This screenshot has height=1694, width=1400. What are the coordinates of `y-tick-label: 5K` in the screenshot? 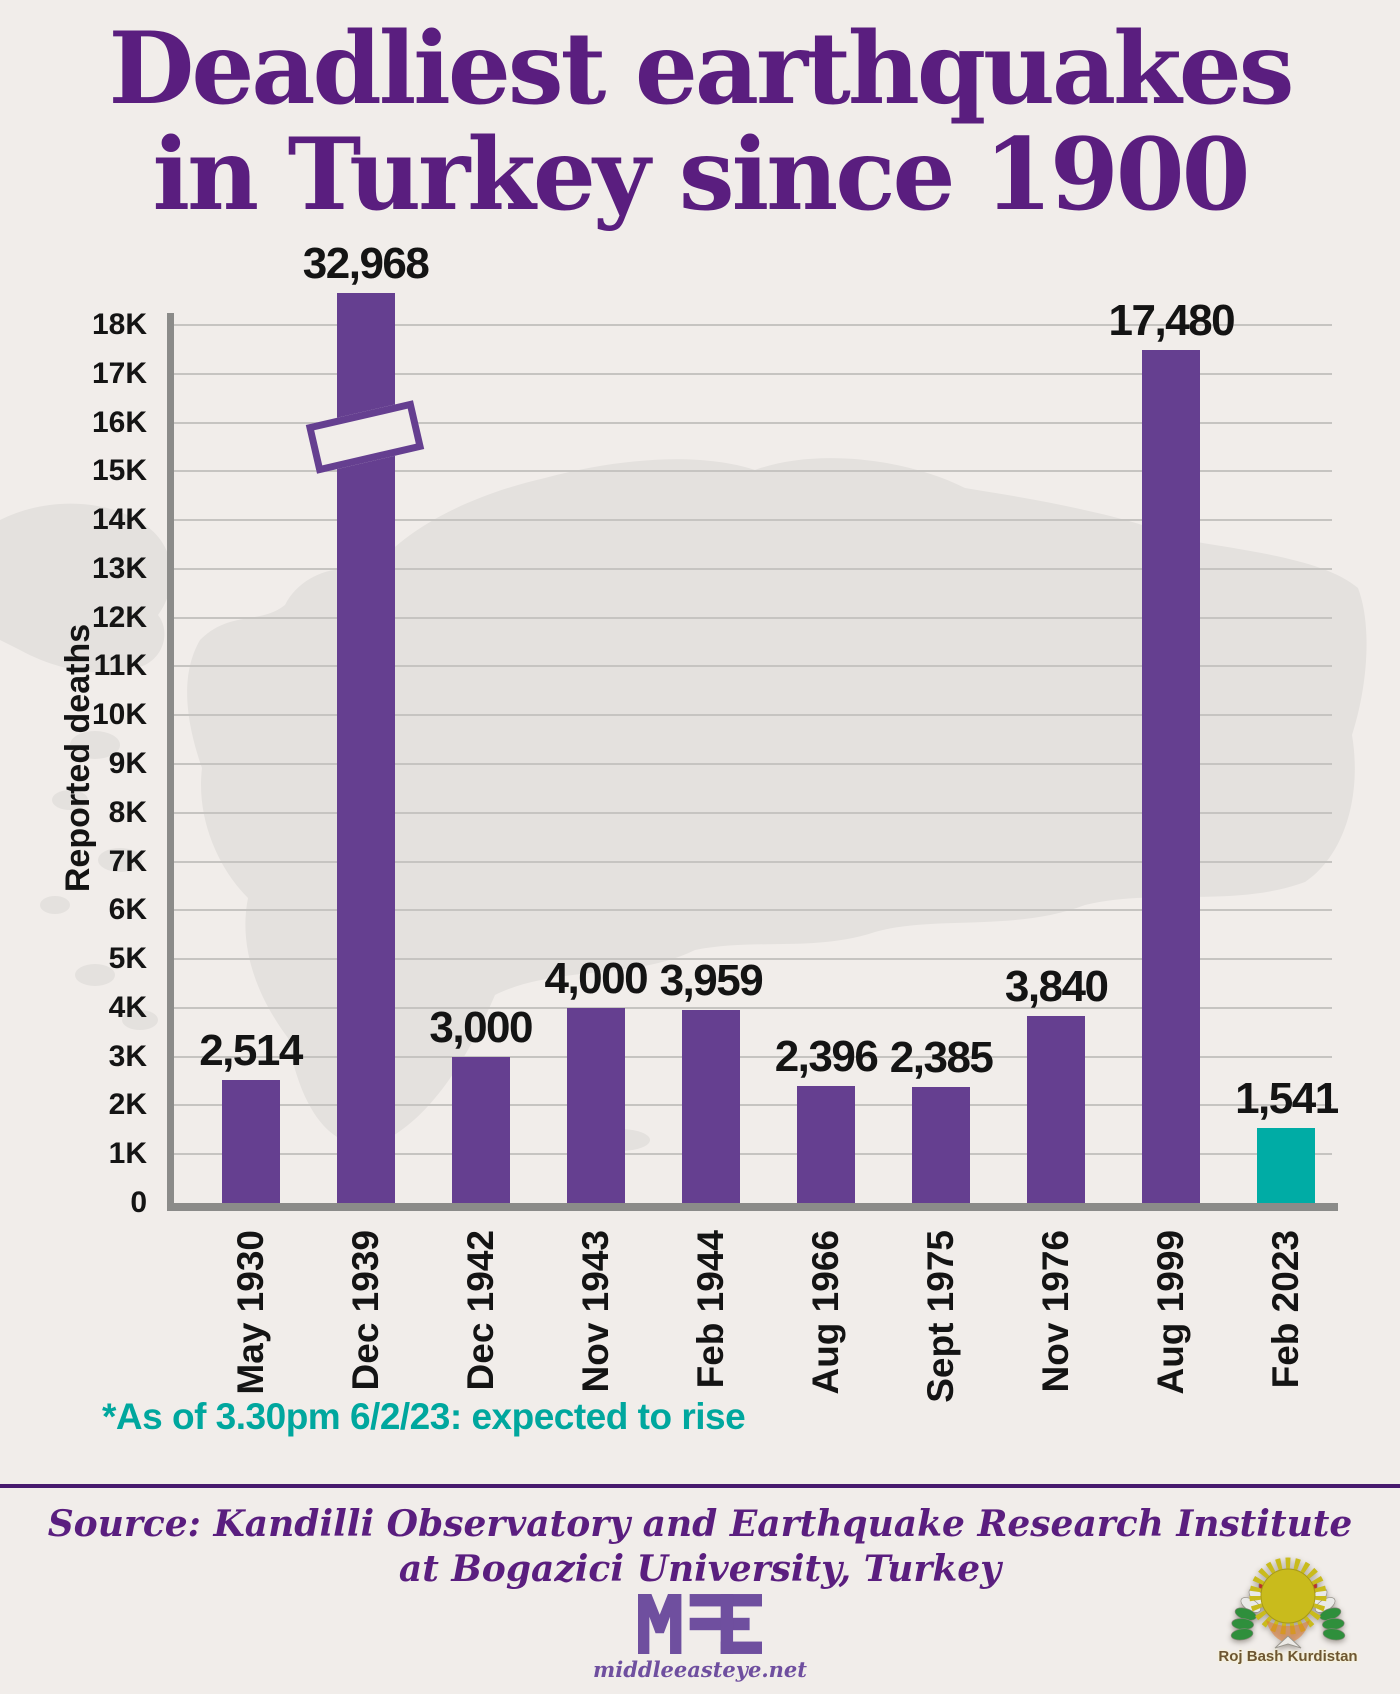 It's located at (127, 959).